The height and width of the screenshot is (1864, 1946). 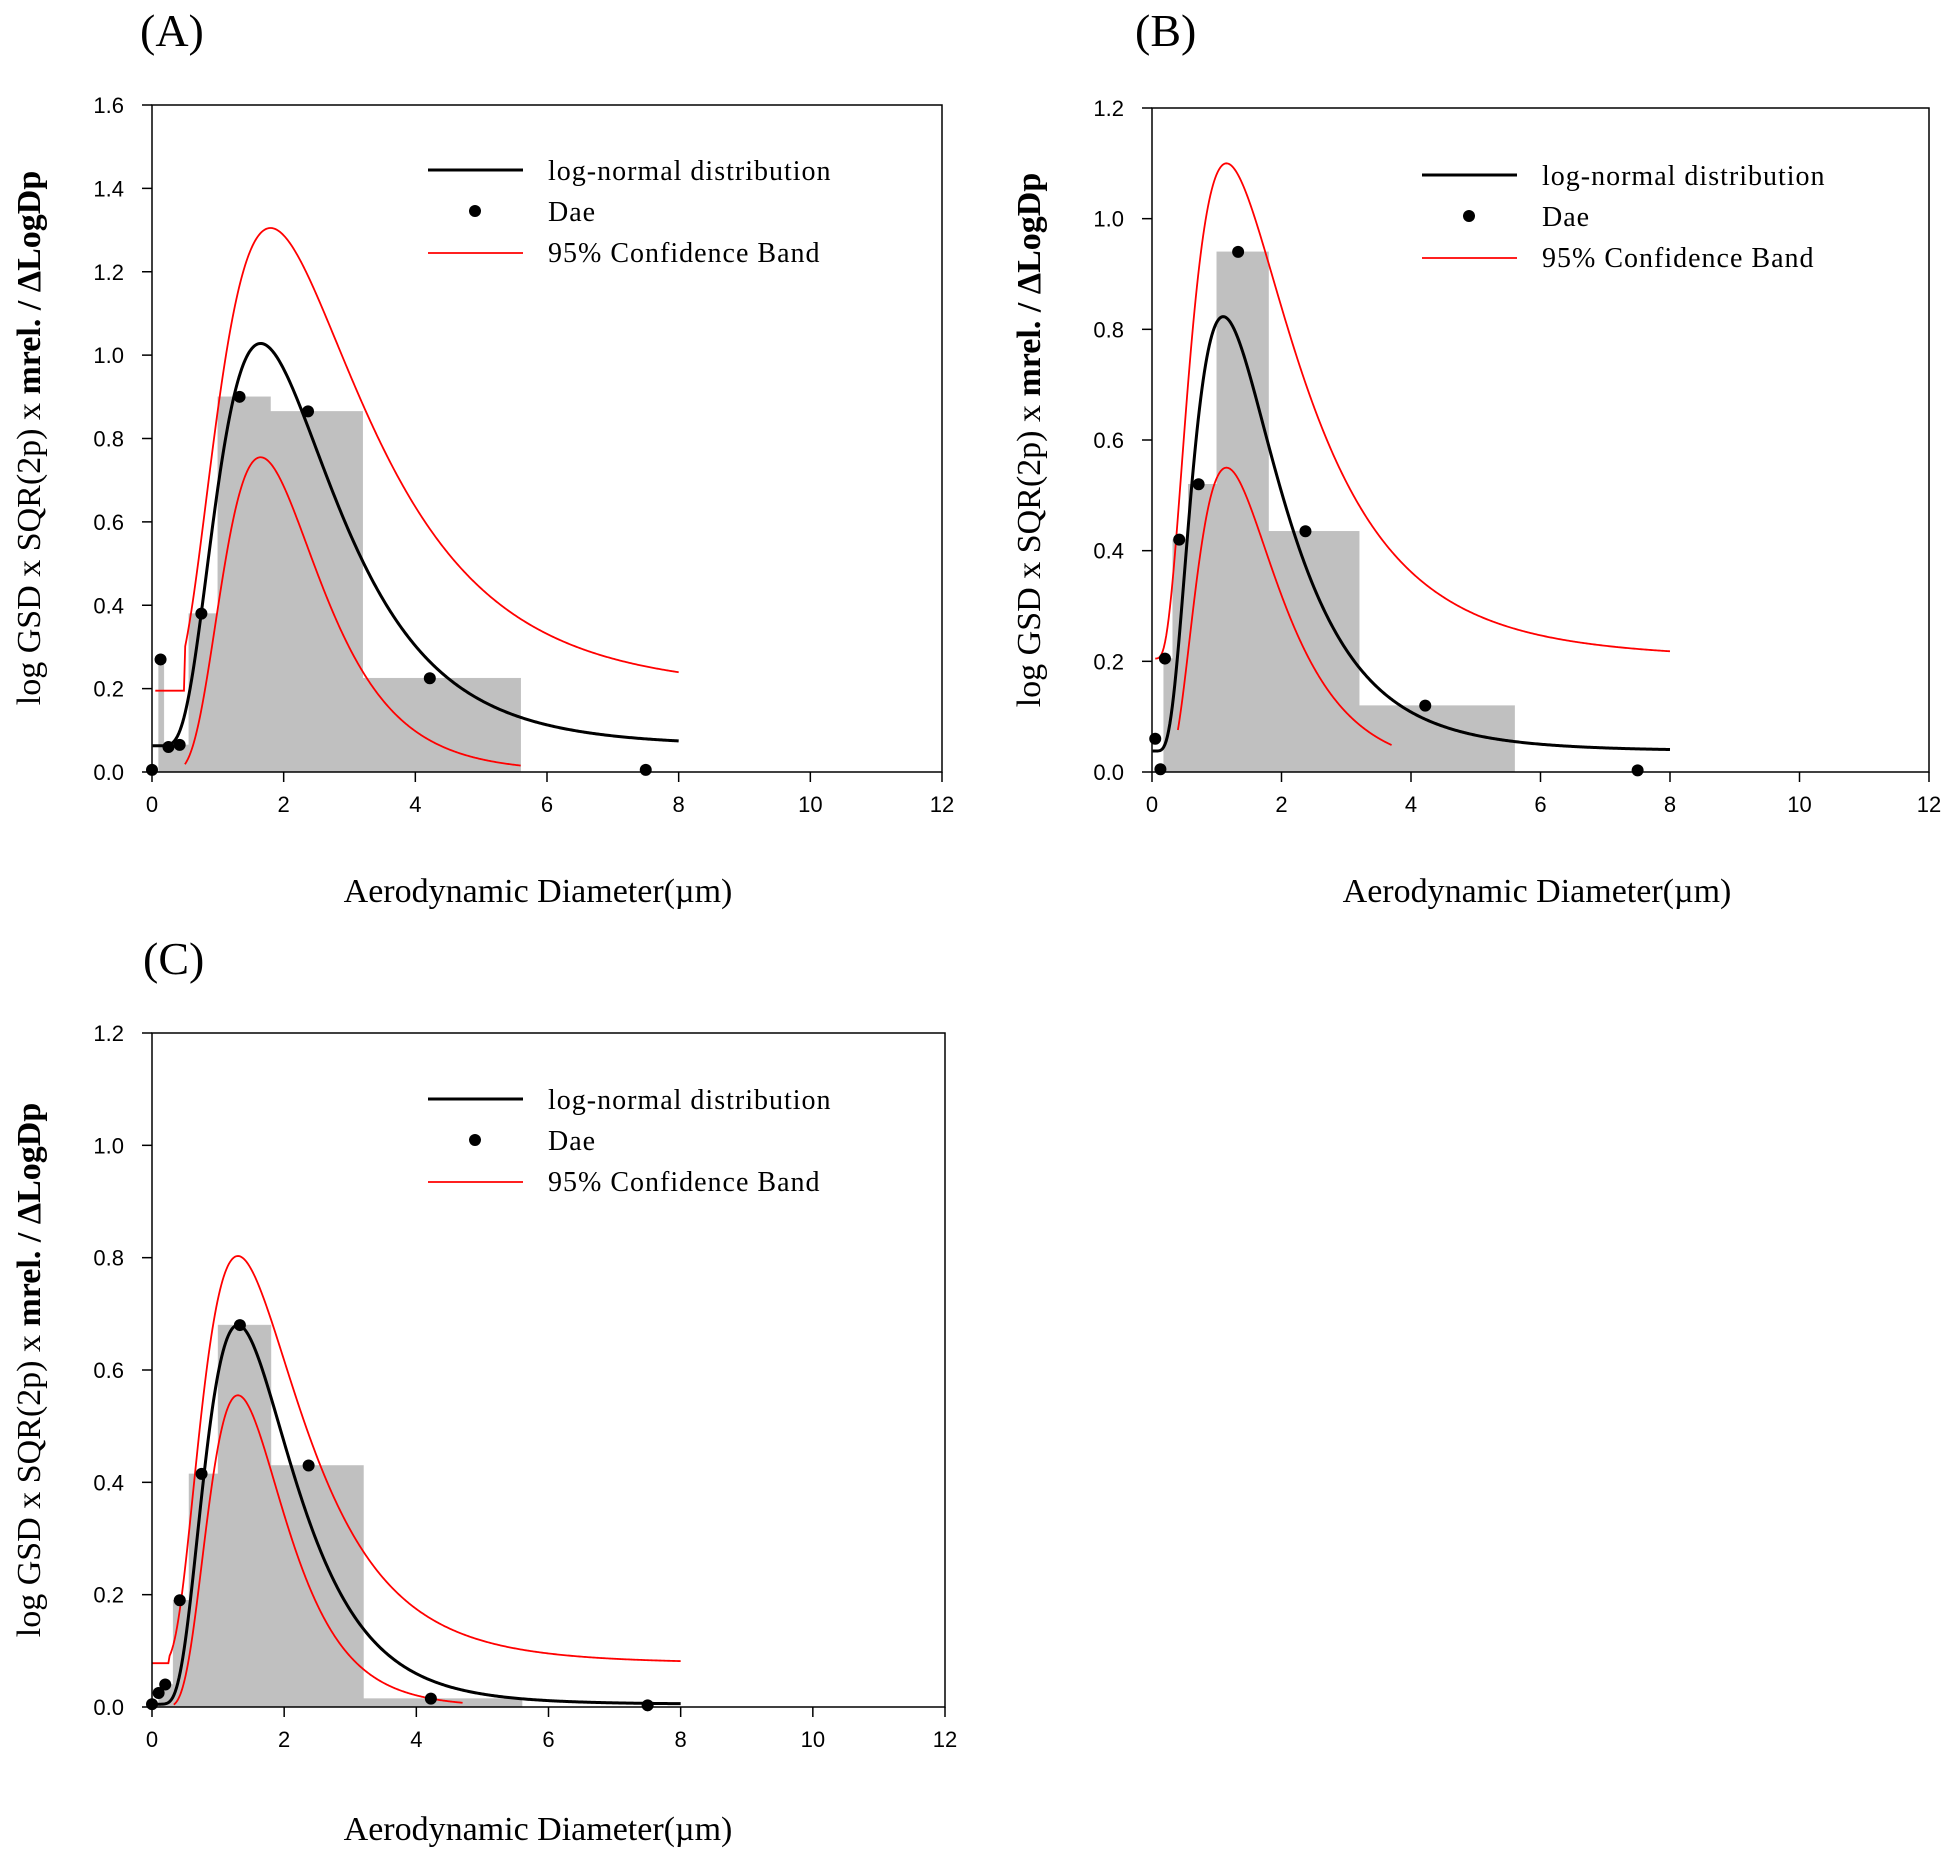 I want to click on panel-label: (B), so click(x=1165, y=30).